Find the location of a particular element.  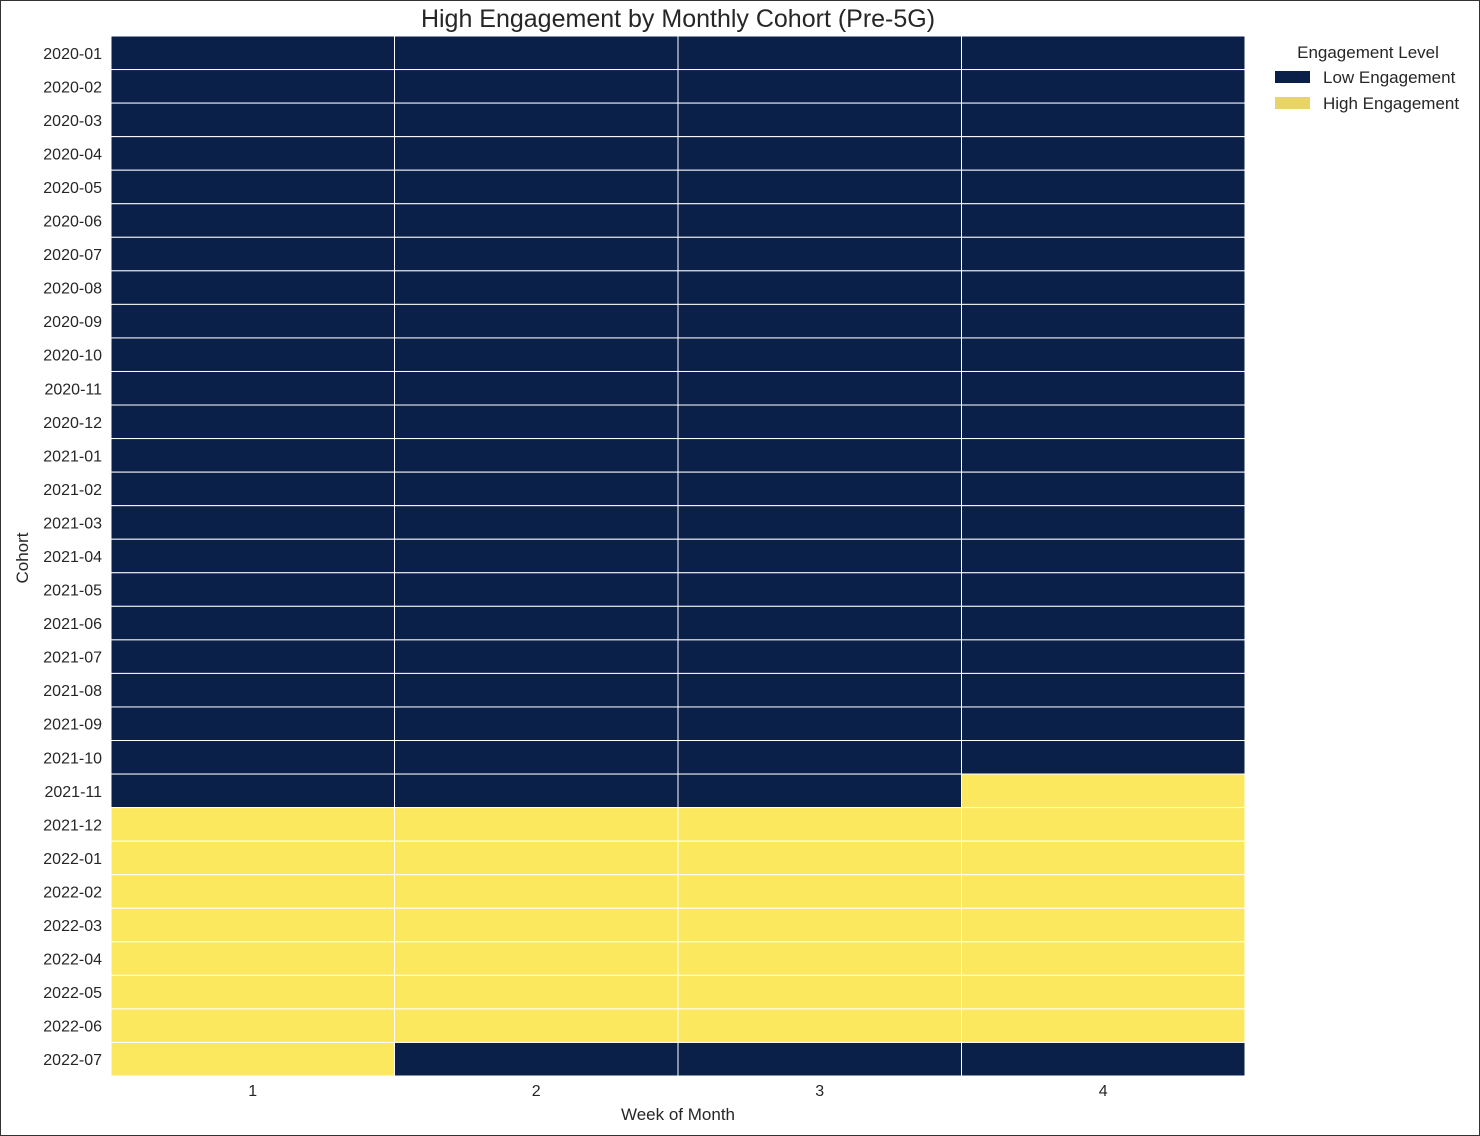

y-tick-label: 2021-10 is located at coordinates (72, 758).